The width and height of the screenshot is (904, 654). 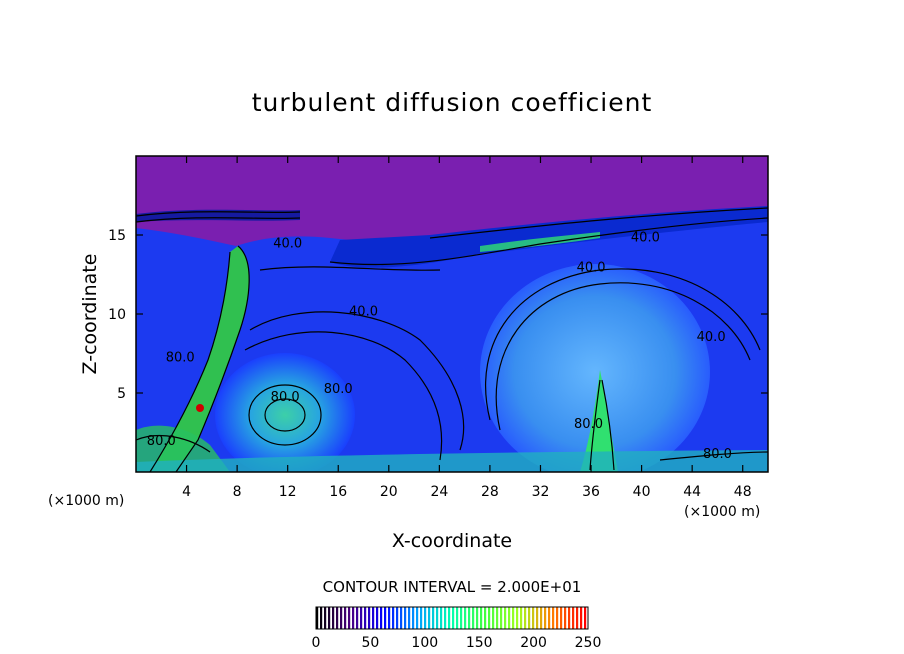 What do you see at coordinates (588, 643) in the screenshot?
I see `colorbar-tick-label: 250` at bounding box center [588, 643].